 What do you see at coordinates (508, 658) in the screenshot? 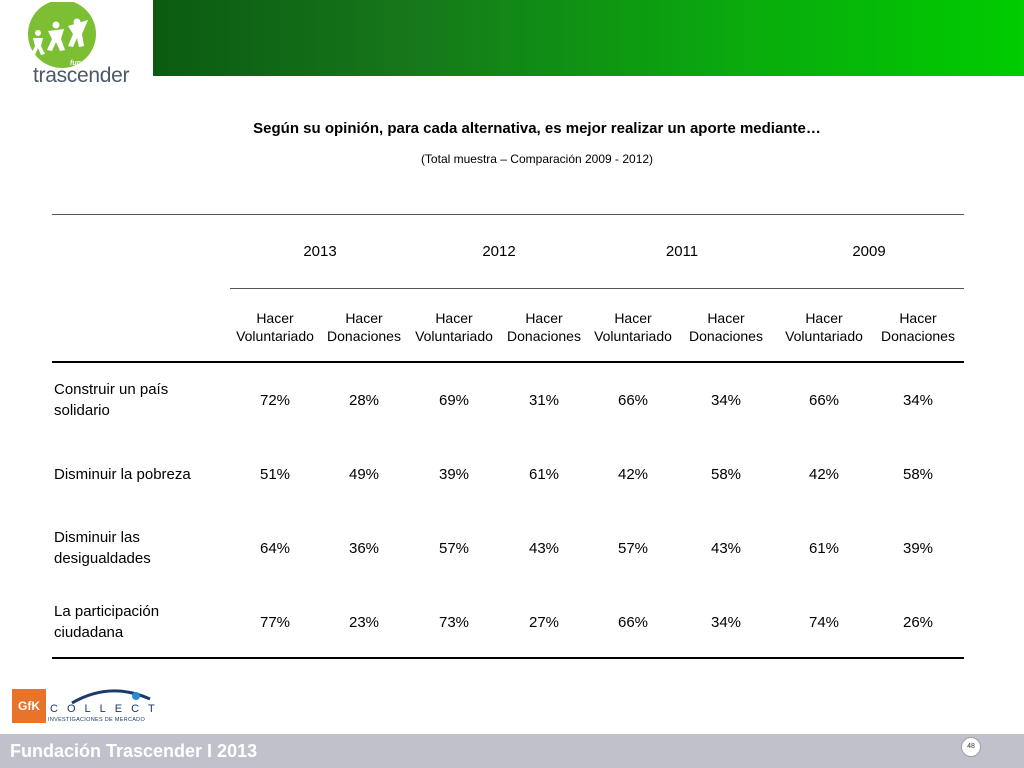
I see `table-bottom-rule` at bounding box center [508, 658].